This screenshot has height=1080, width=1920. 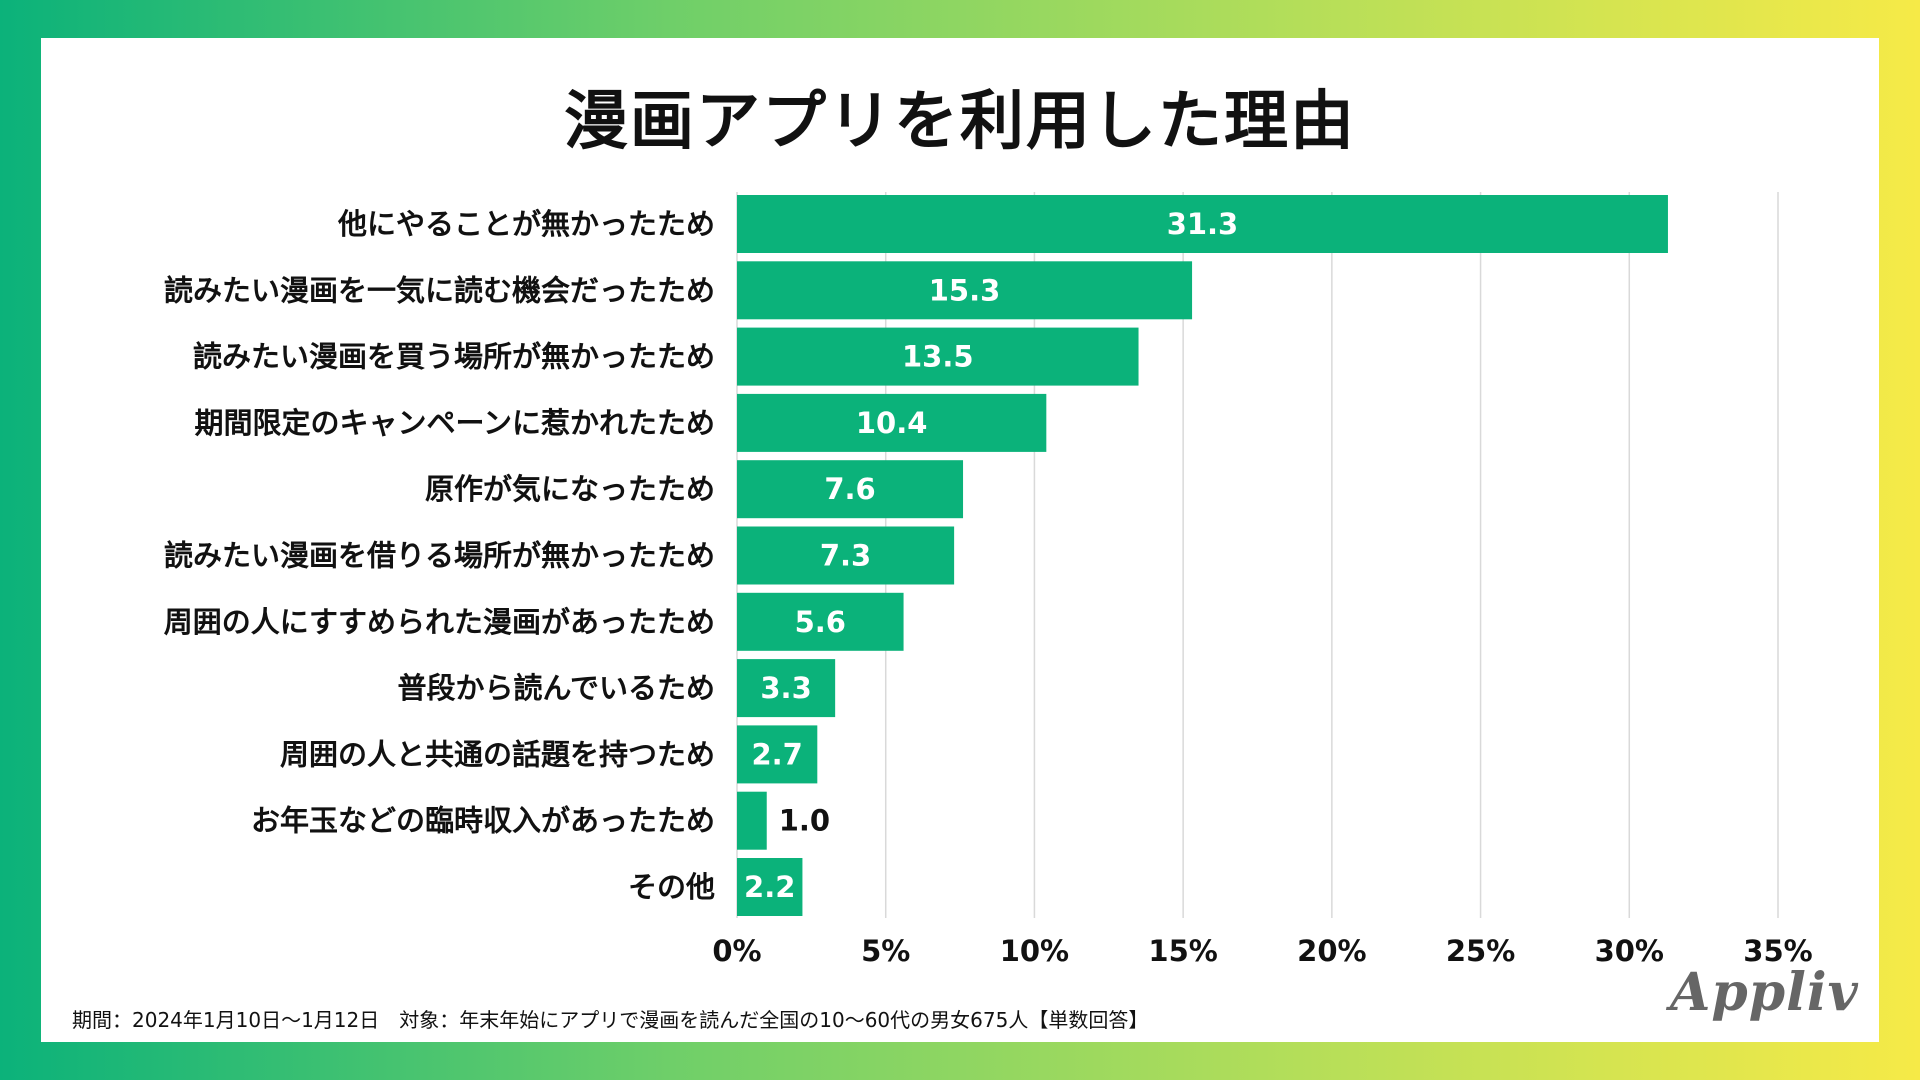 What do you see at coordinates (1034, 951) in the screenshot?
I see `x-tick-label: 10%` at bounding box center [1034, 951].